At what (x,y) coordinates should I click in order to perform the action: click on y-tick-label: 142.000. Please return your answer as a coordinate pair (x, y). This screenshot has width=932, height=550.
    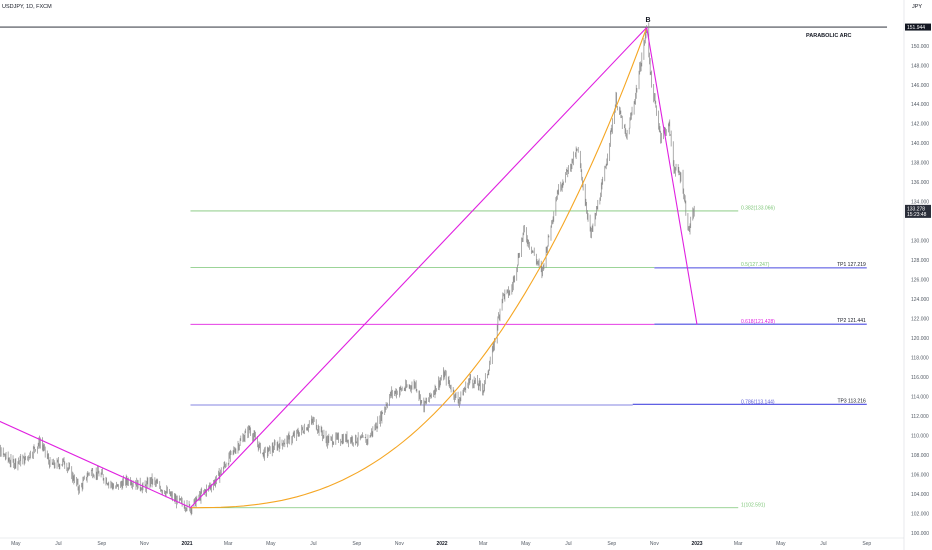
    Looking at the image, I should click on (920, 125).